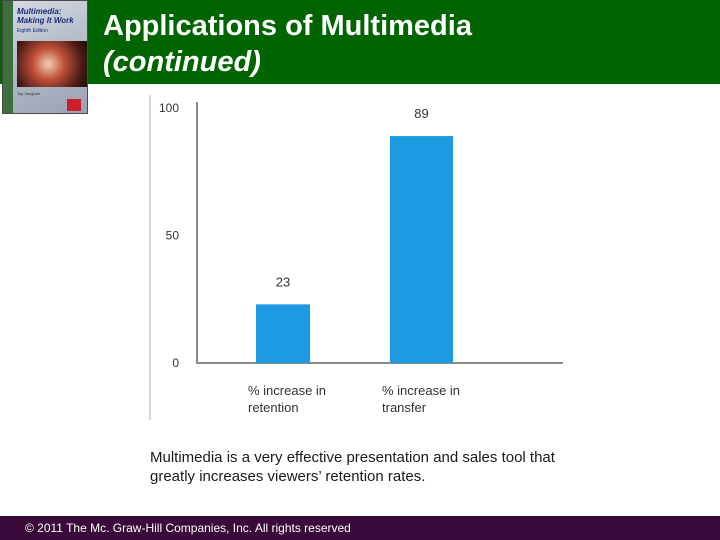 This screenshot has width=720, height=540. What do you see at coordinates (283, 281) in the screenshot?
I see `data-label-0: 23` at bounding box center [283, 281].